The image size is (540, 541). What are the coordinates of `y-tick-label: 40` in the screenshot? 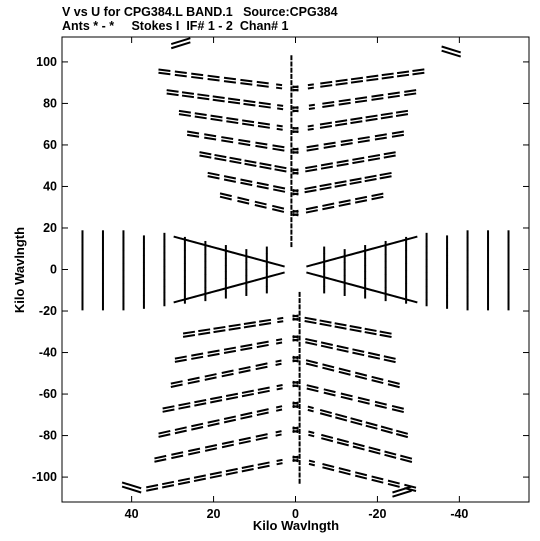 It's located at (50, 186).